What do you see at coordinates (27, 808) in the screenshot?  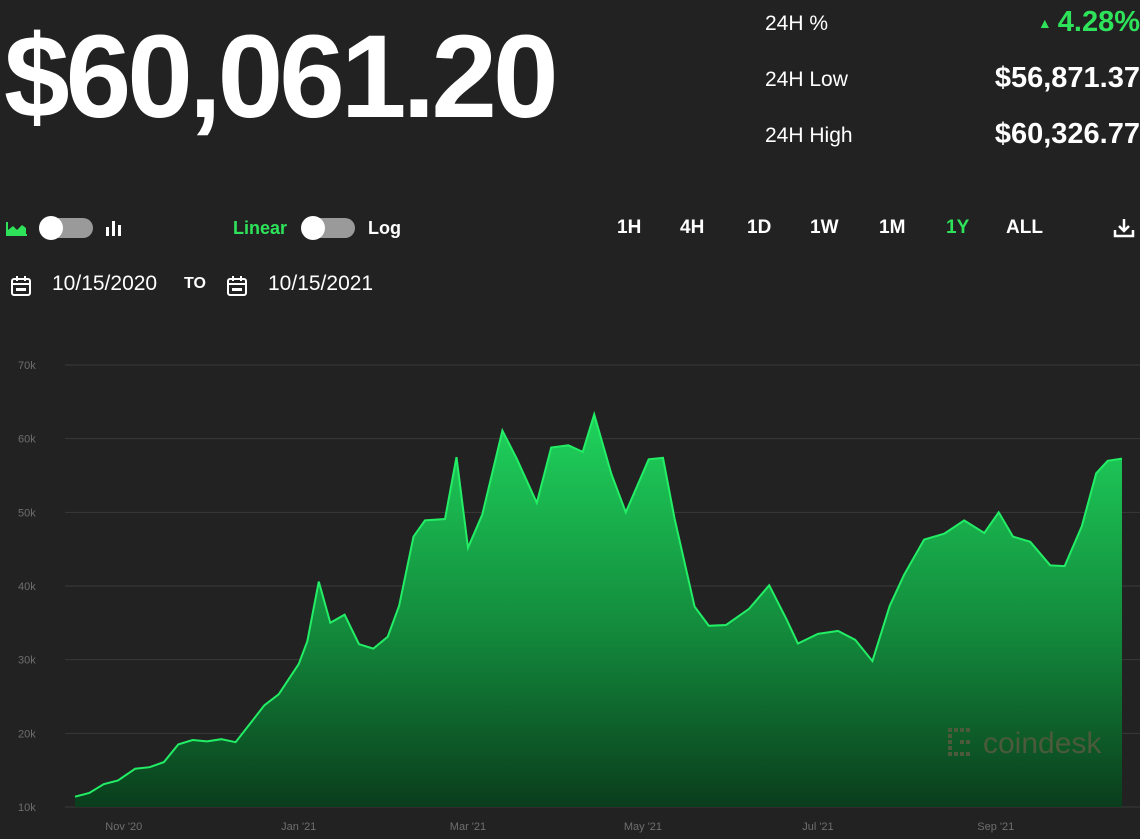 I see `y-tick-label: 10k` at bounding box center [27, 808].